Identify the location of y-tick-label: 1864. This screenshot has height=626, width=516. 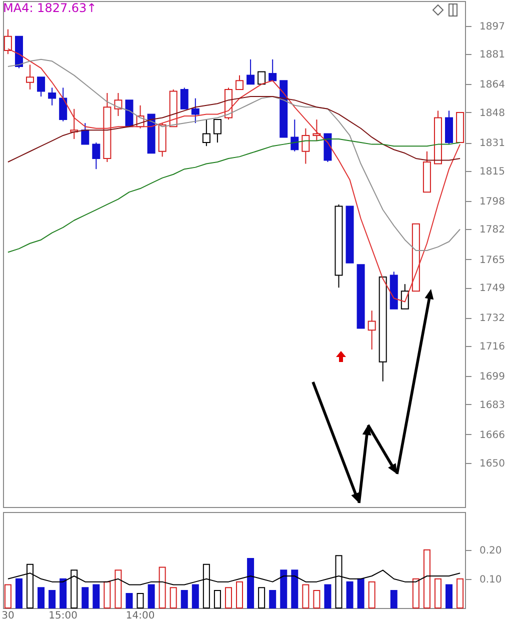
(492, 85).